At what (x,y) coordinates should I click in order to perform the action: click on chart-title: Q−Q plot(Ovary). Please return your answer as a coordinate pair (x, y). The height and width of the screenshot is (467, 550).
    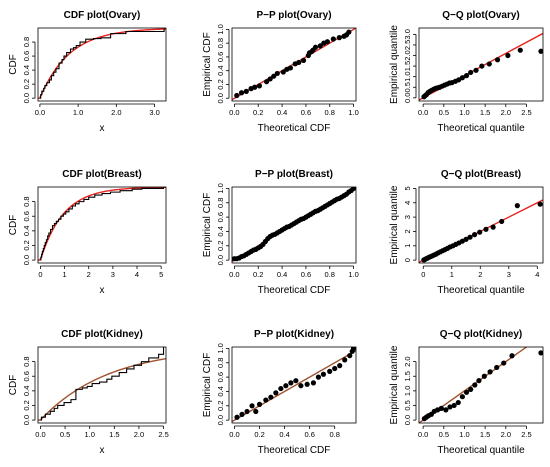
    Looking at the image, I should click on (481, 15).